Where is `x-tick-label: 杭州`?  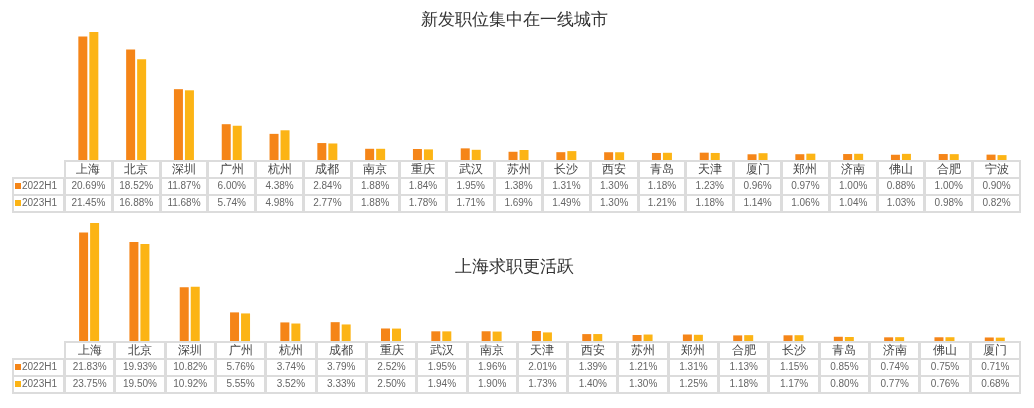
x-tick-label: 杭州 is located at coordinates (279, 169).